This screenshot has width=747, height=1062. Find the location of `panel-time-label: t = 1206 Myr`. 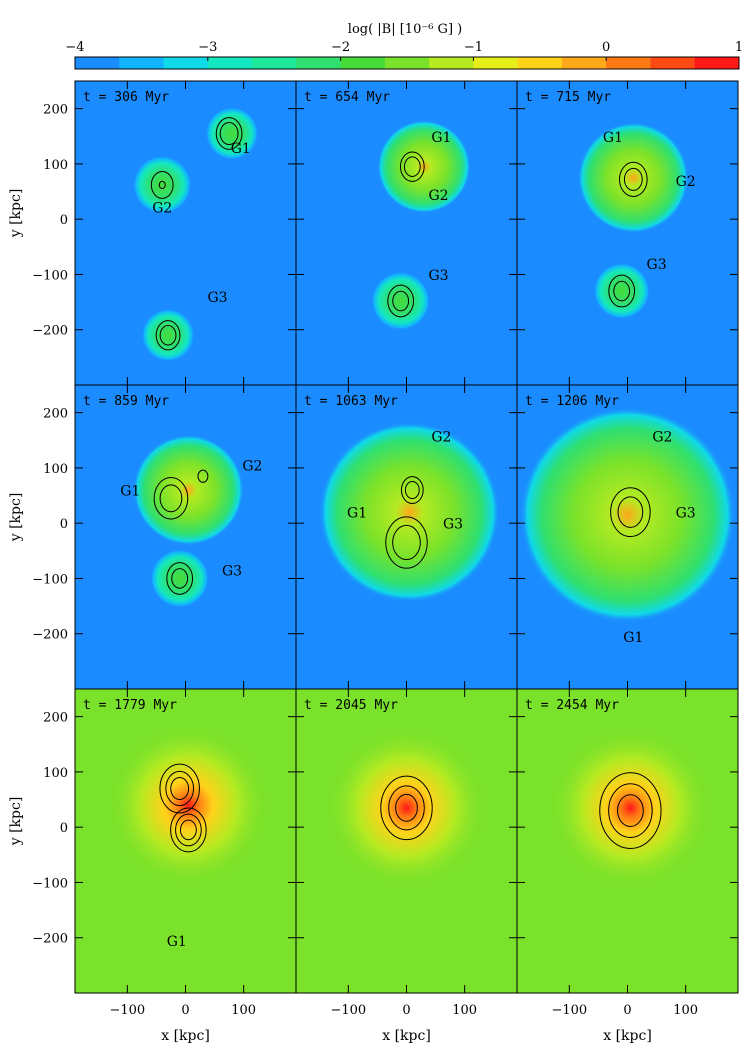

panel-time-label: t = 1206 Myr is located at coordinates (572, 401).